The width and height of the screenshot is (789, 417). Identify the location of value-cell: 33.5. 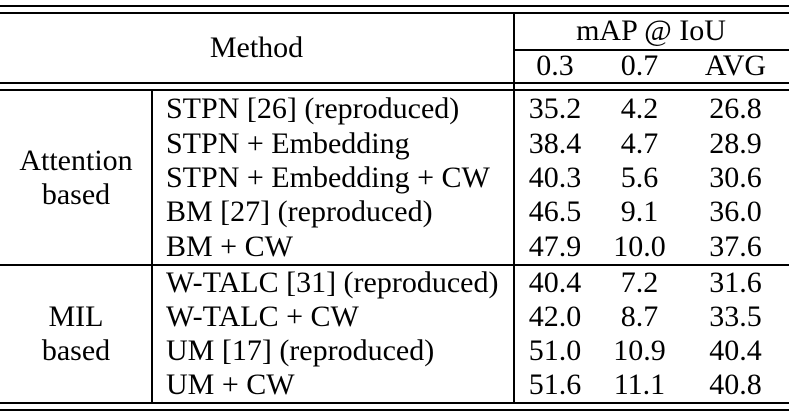
(735, 316).